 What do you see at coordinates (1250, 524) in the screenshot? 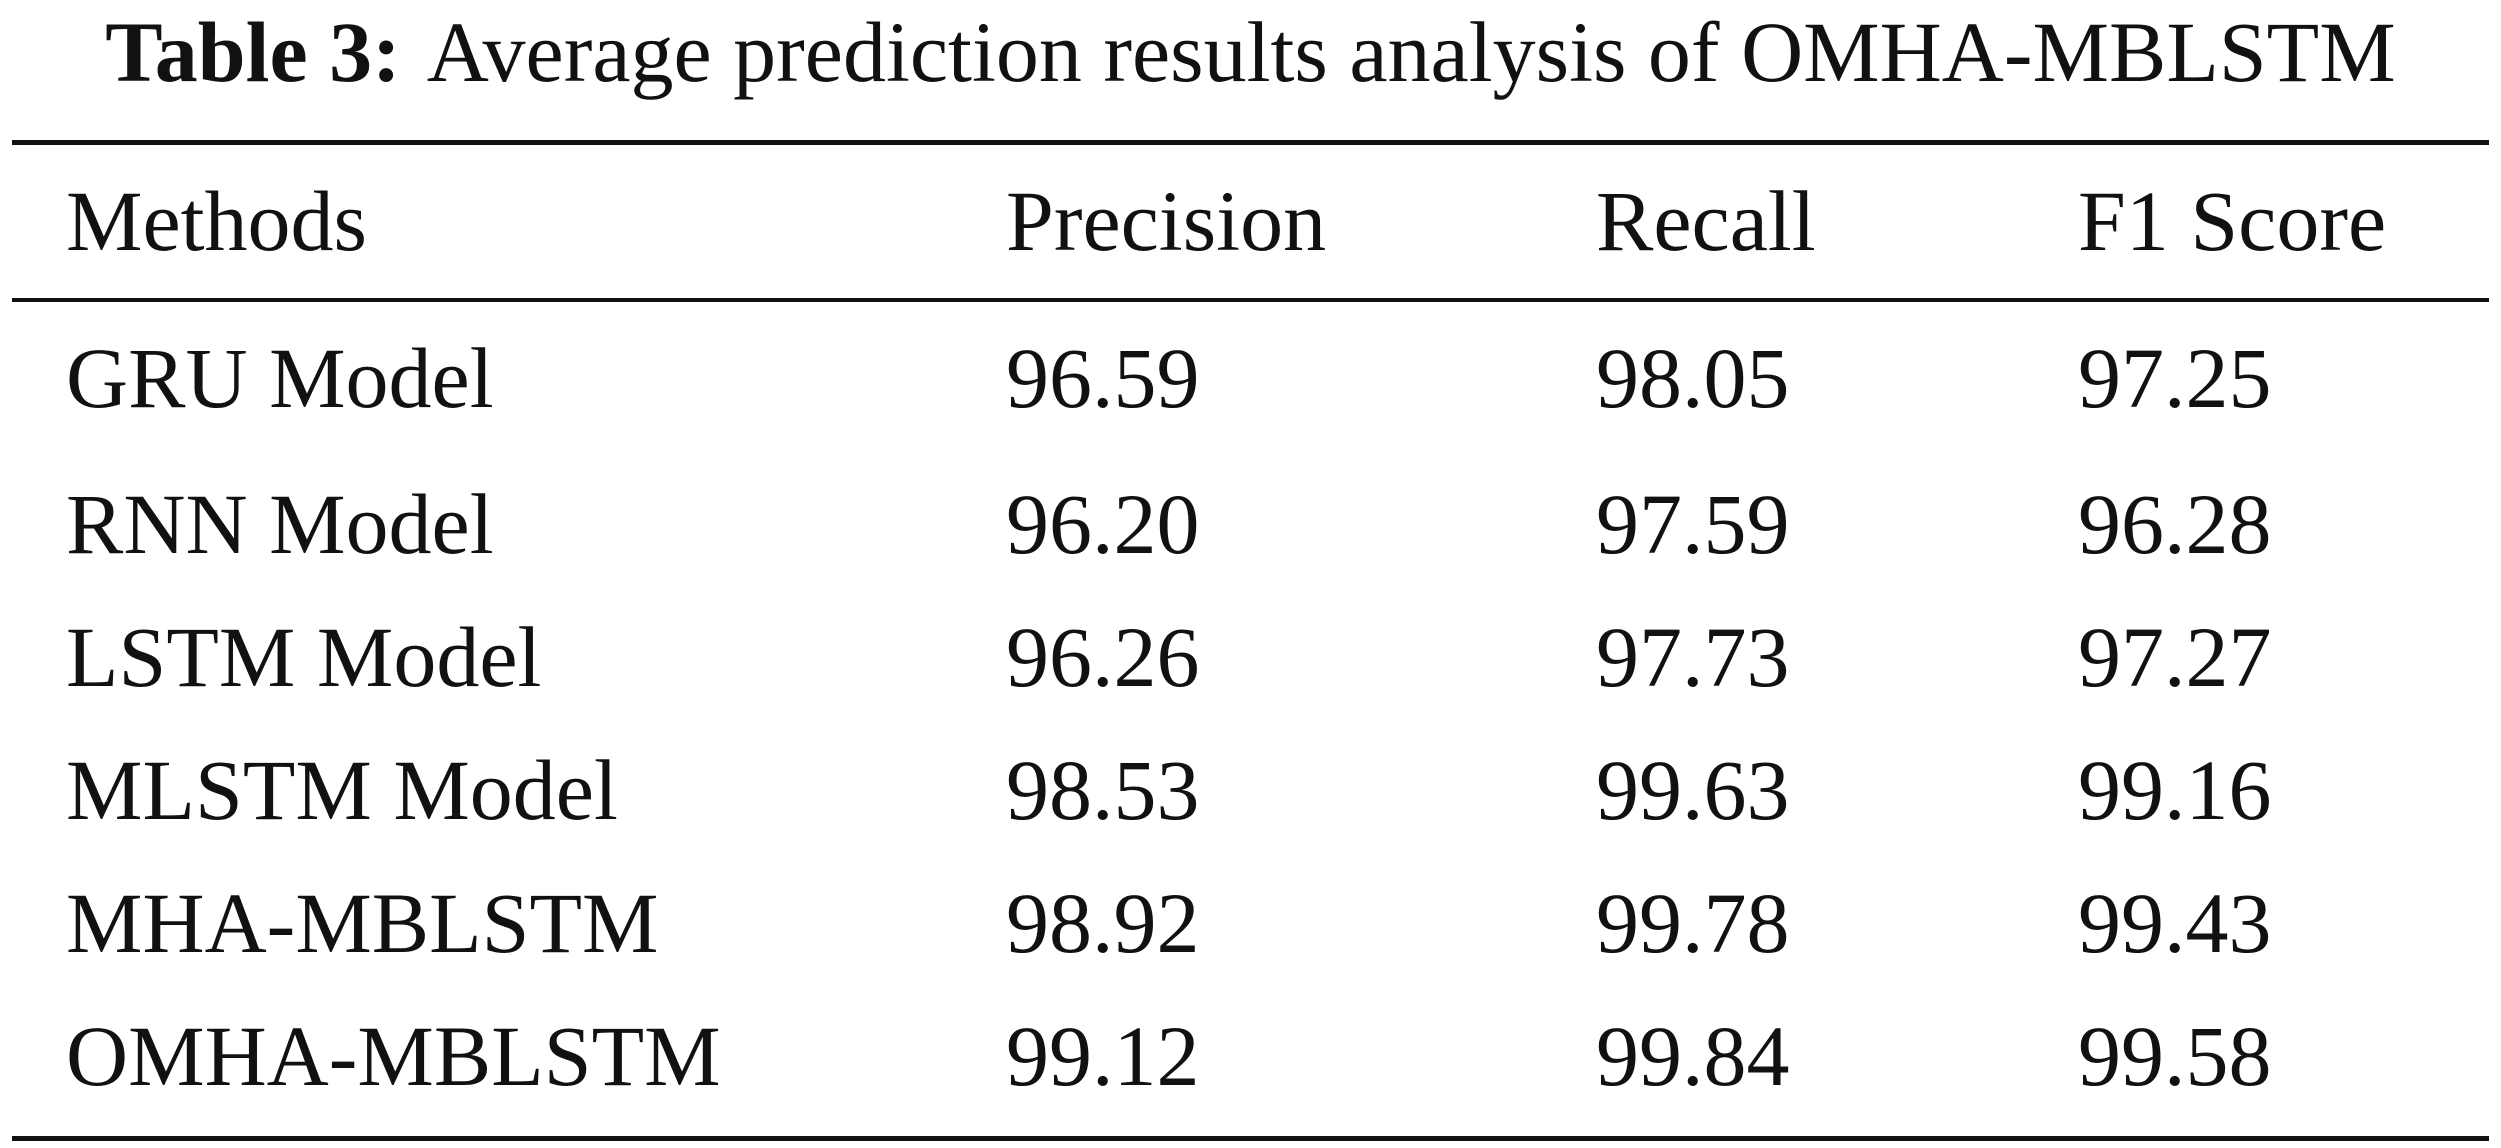
I see `table-row: RNN Model 96.20 97.59 96.28` at bounding box center [1250, 524].